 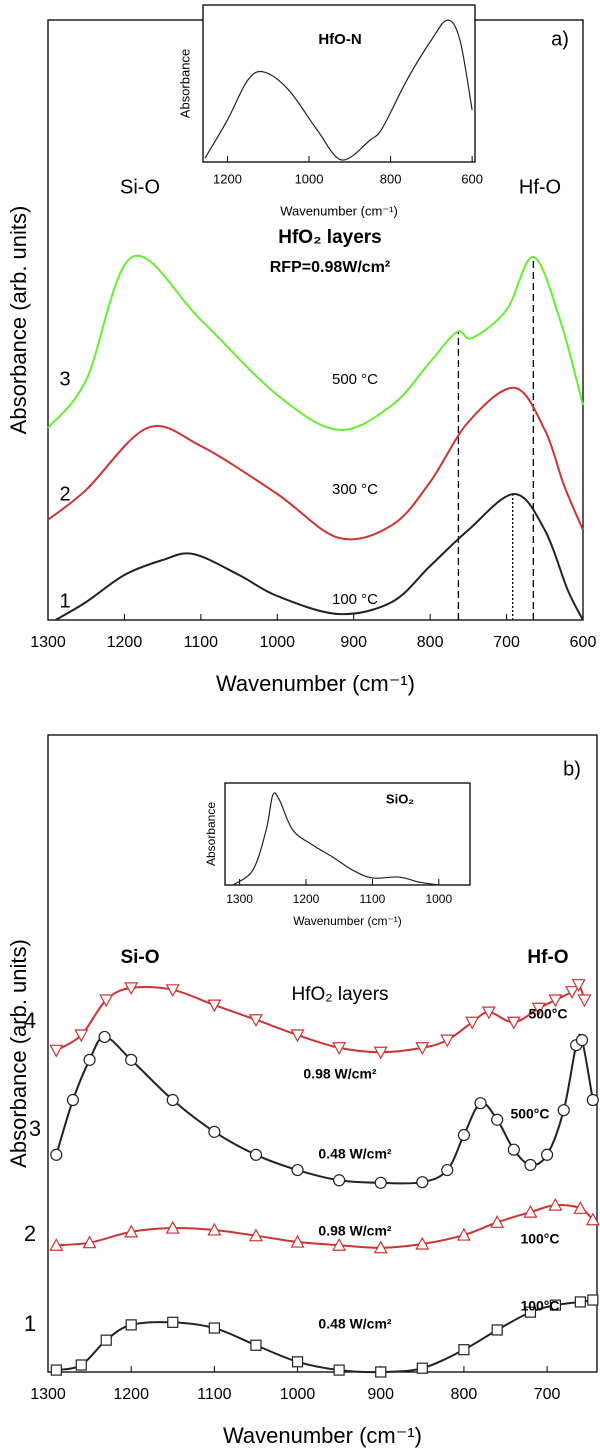 I want to click on series-label: 4, so click(x=30, y=1020).